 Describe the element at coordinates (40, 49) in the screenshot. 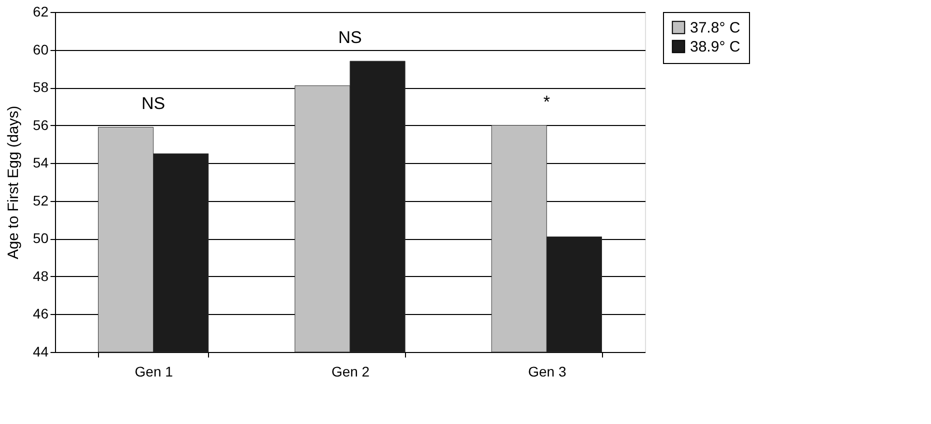

I see `y-tick-label: 60` at that location.